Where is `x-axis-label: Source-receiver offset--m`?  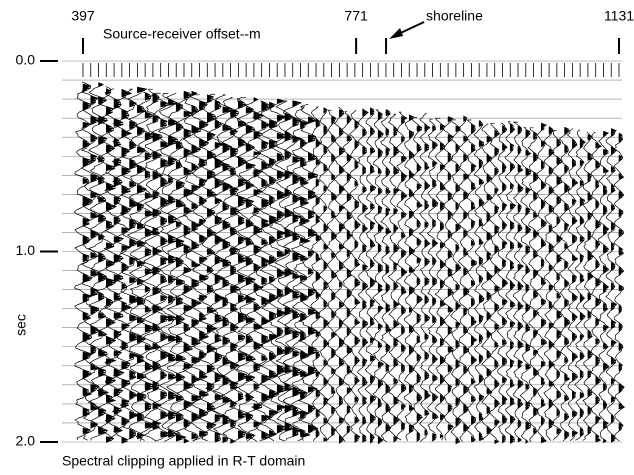
x-axis-label: Source-receiver offset--m is located at coordinates (182, 34).